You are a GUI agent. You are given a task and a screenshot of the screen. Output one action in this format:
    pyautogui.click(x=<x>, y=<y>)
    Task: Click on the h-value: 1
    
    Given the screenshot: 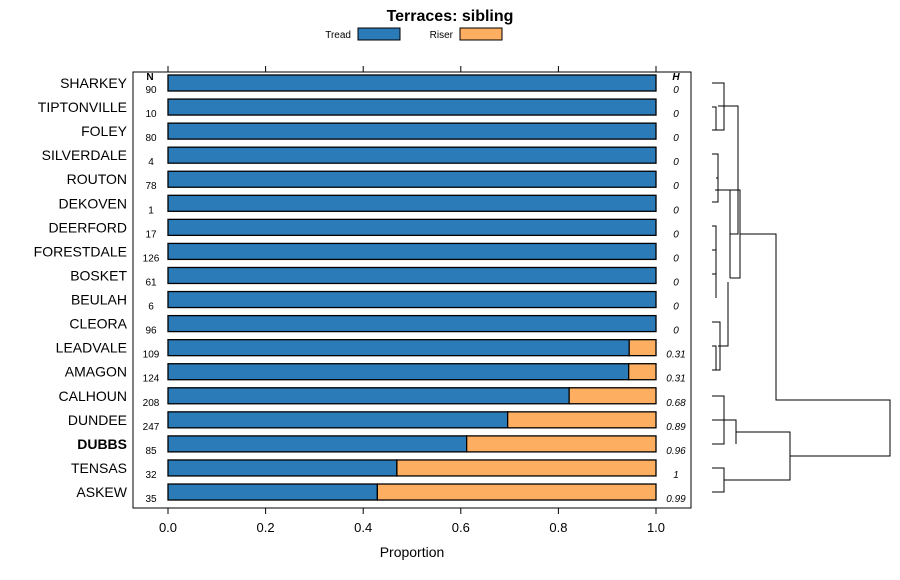 What is the action you would take?
    pyautogui.click(x=676, y=475)
    